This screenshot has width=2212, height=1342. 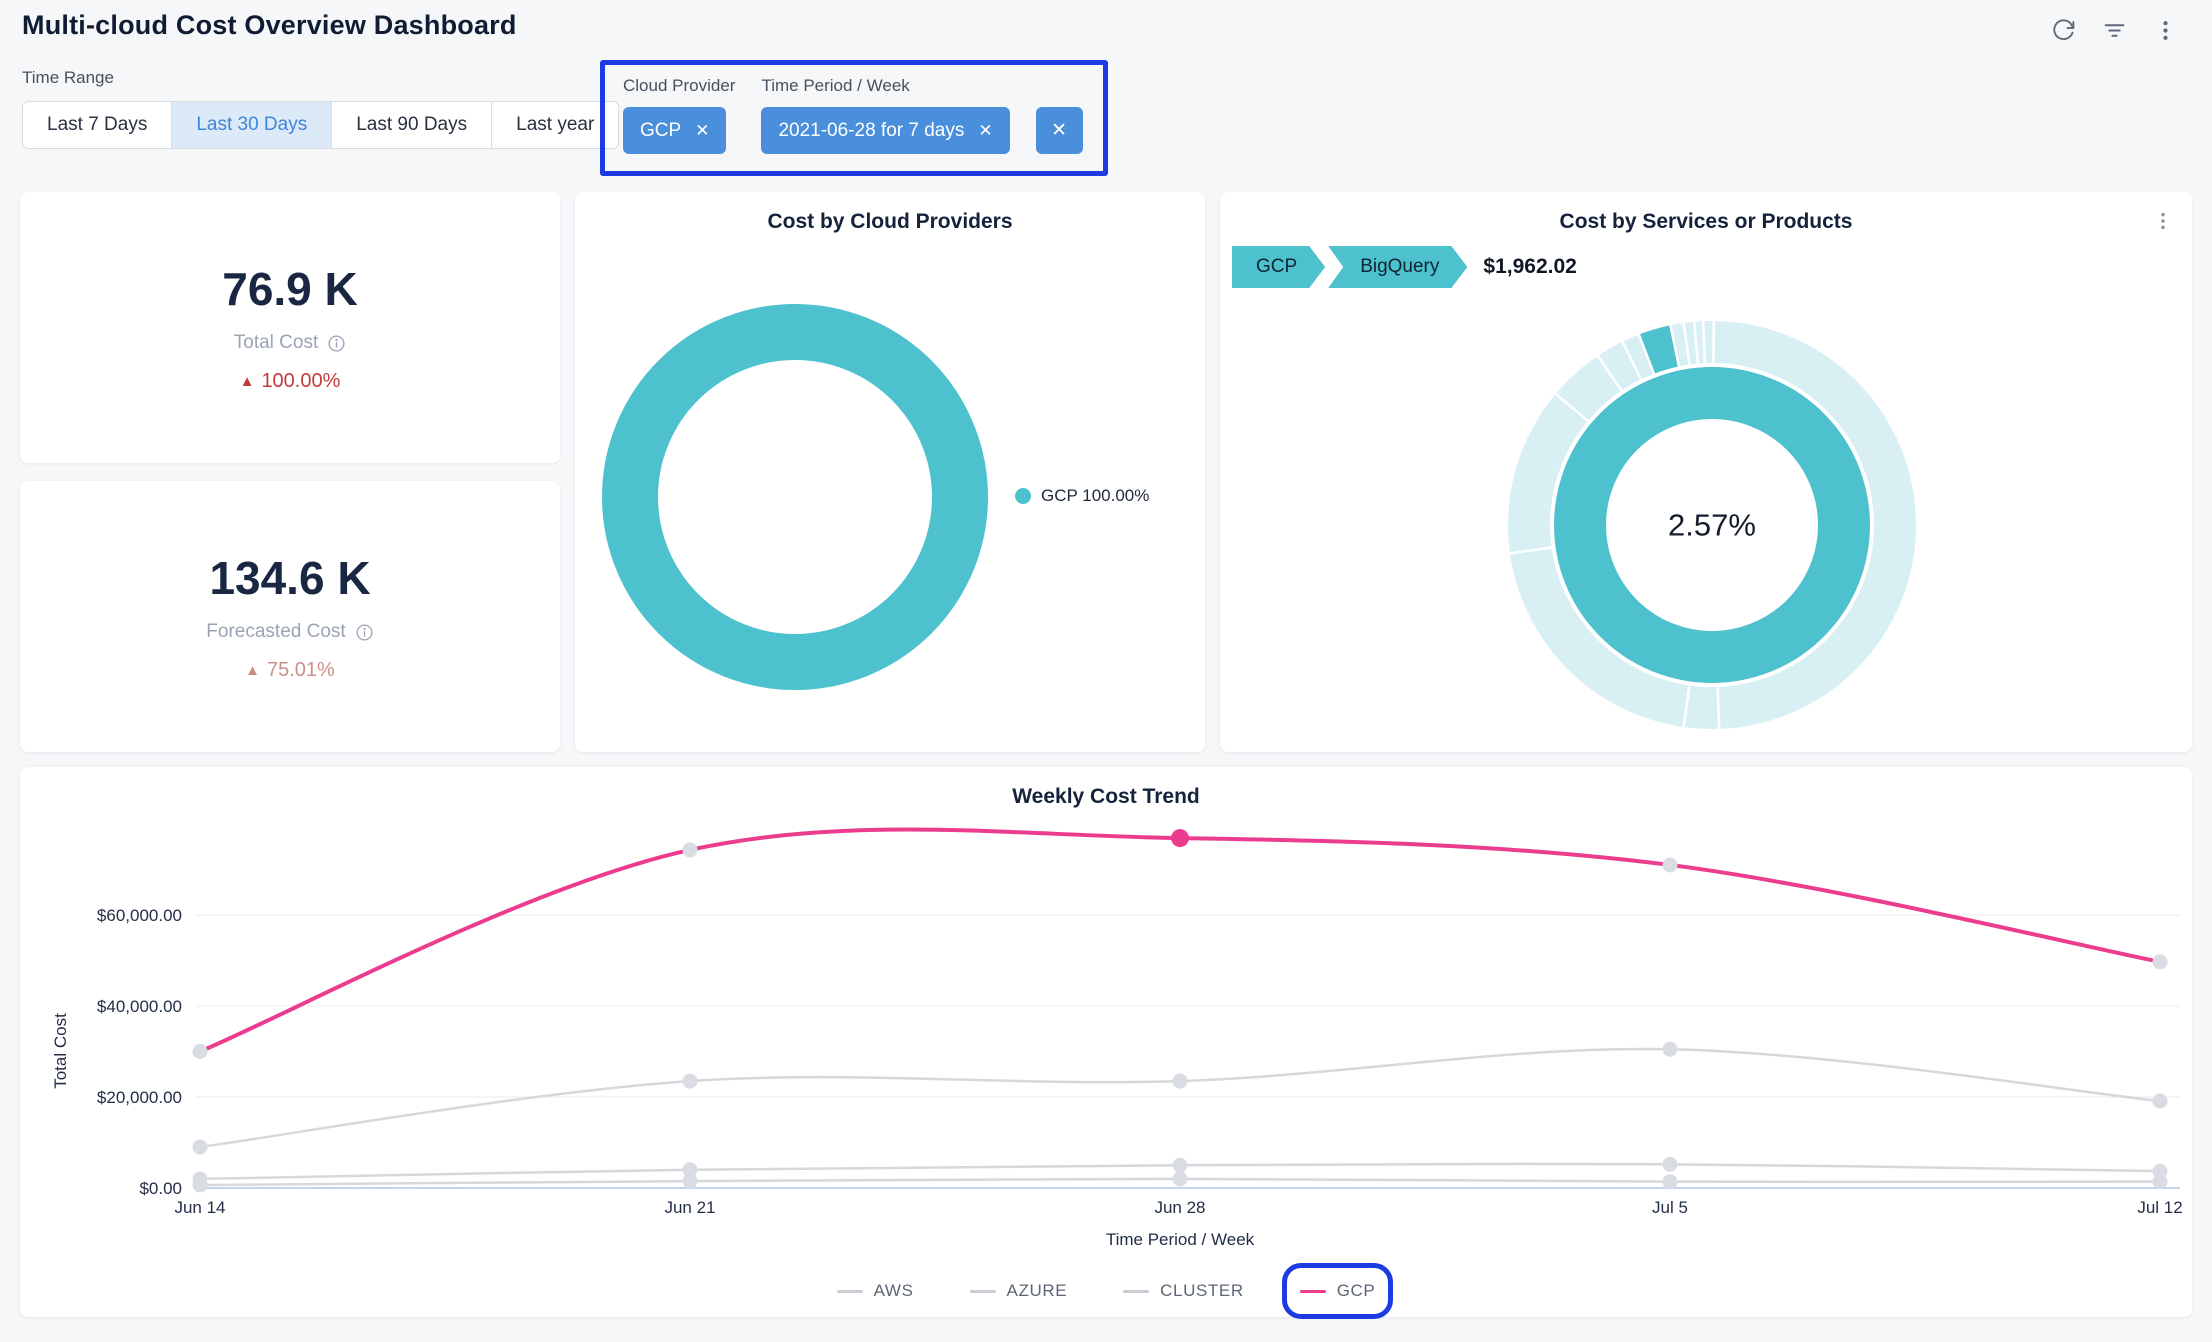 I want to click on clear-all-close-icon: ✕, so click(x=1059, y=130).